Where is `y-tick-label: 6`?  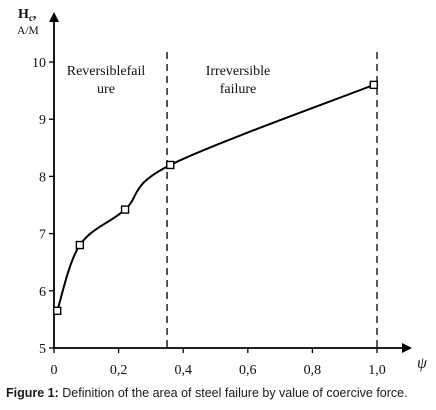
y-tick-label: 6 is located at coordinates (42, 292).